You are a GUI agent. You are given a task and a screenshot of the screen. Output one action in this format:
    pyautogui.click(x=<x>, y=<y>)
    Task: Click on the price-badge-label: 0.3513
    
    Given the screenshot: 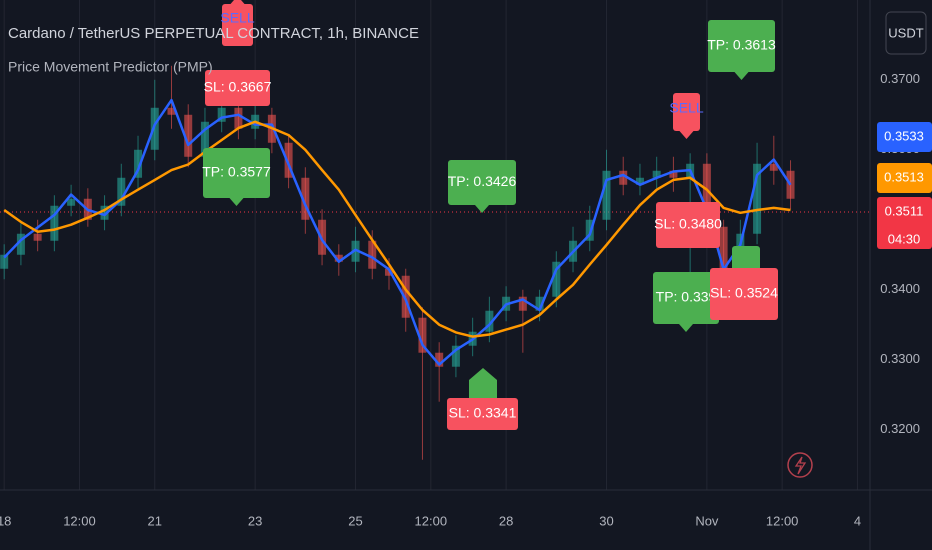 What is the action you would take?
    pyautogui.click(x=904, y=176)
    